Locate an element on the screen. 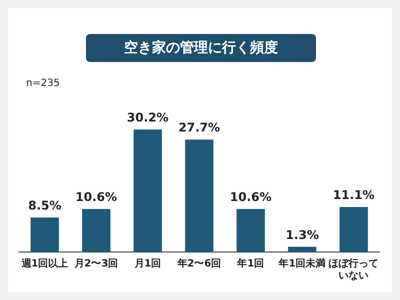  x-tick-label: 週1回以上 is located at coordinates (44, 264).